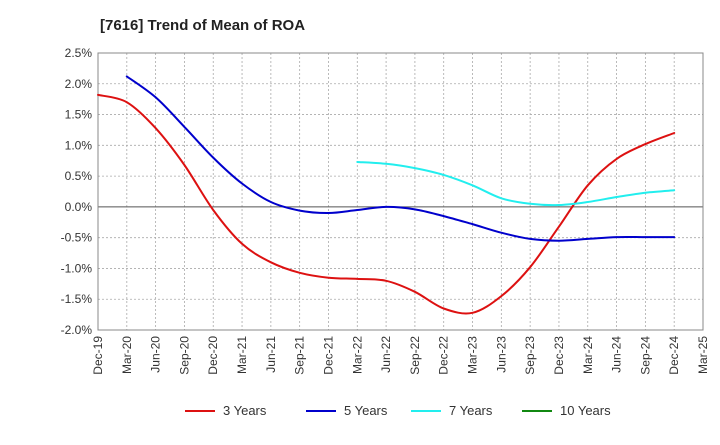 The height and width of the screenshot is (445, 720). Describe the element at coordinates (398, 410) in the screenshot. I see `legend: 3 Years 5 Years 7 Years 10 Years` at that location.